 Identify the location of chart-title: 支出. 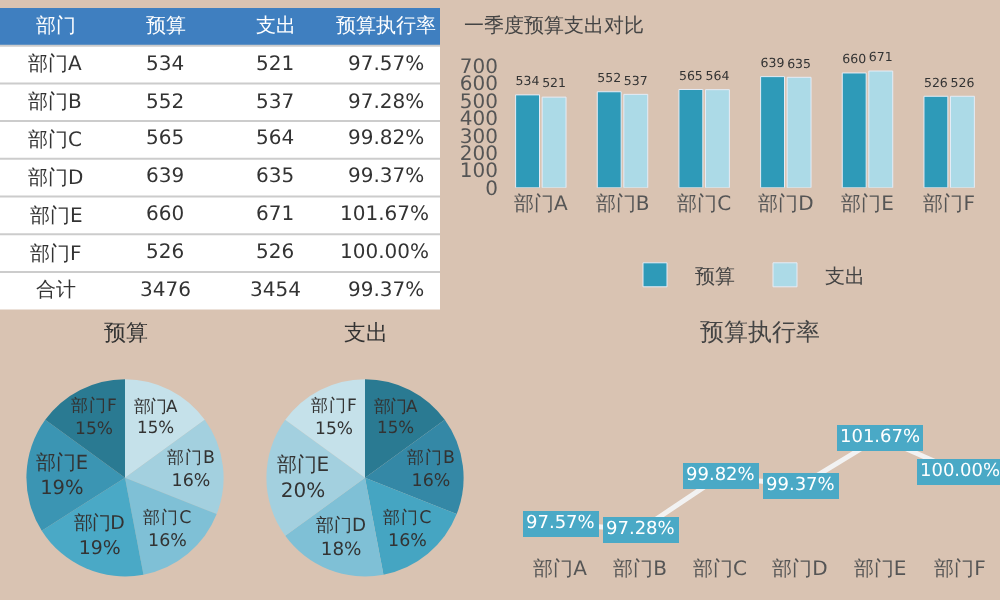
(366, 333).